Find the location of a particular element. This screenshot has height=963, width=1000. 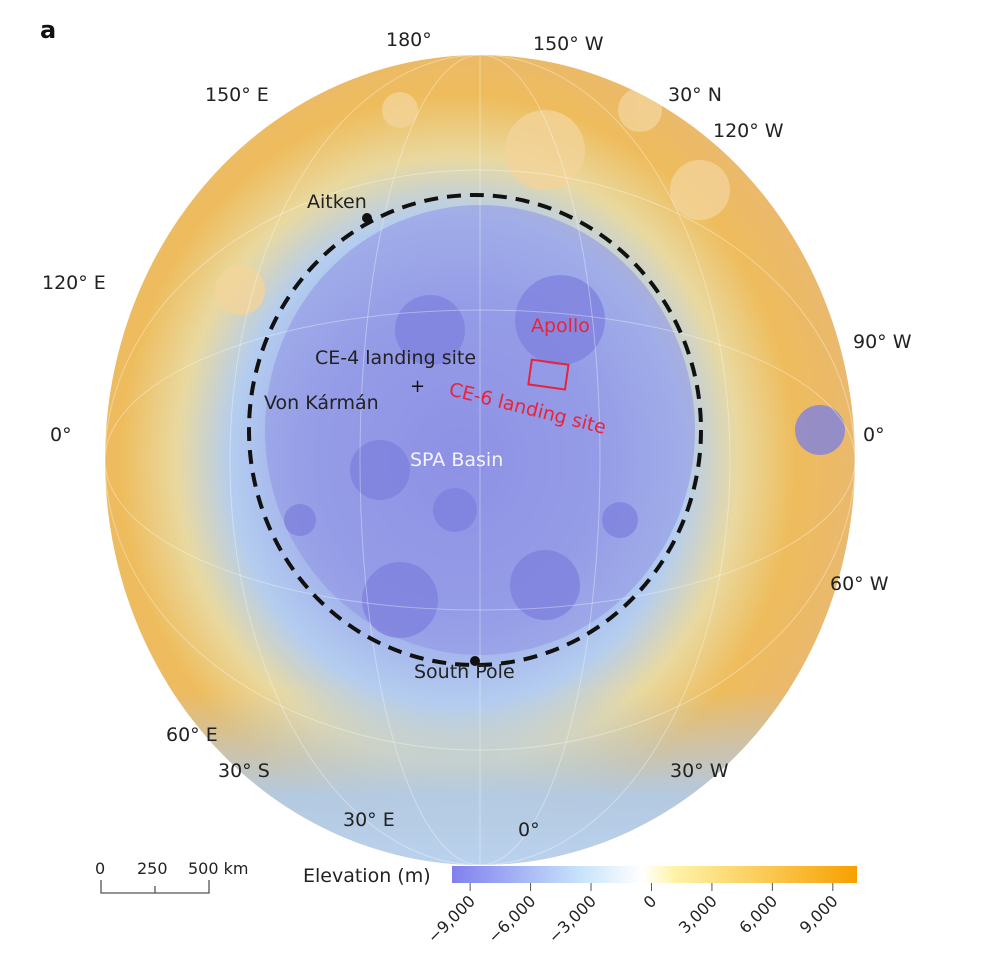

label-south-pole: South Pole is located at coordinates (464, 672).